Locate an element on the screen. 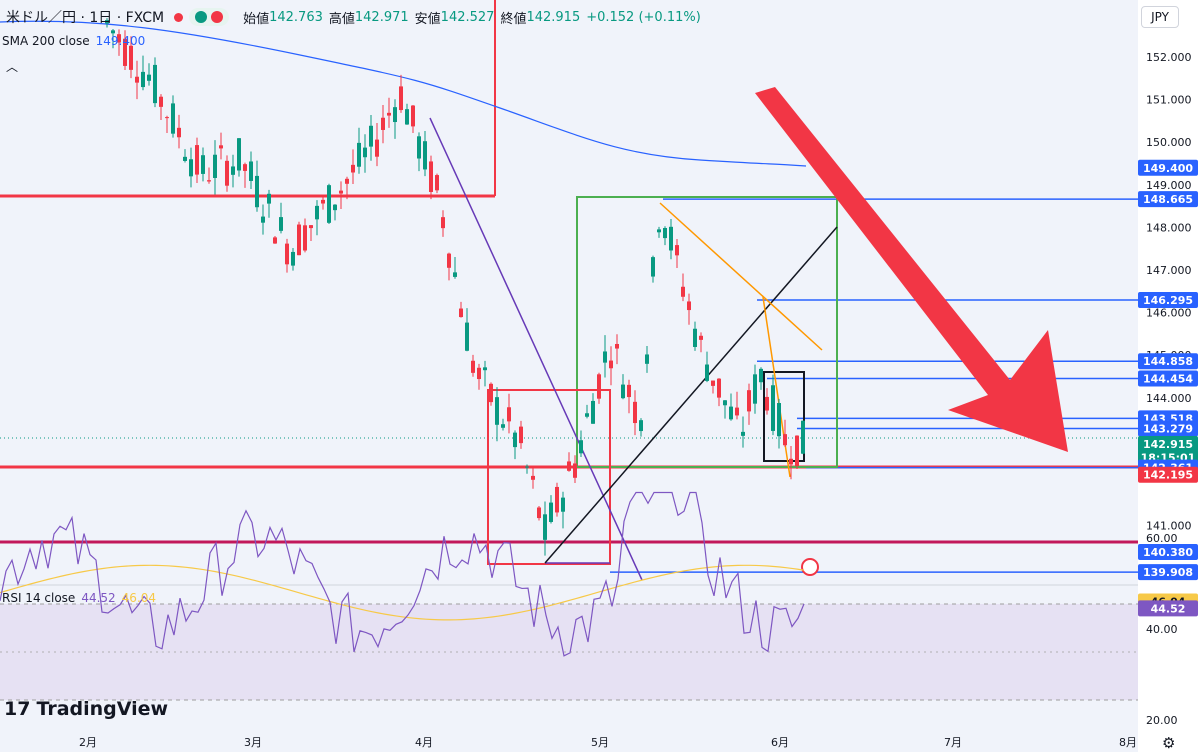 The image size is (1200, 752). price-label-text: 140.380 is located at coordinates (1168, 552).